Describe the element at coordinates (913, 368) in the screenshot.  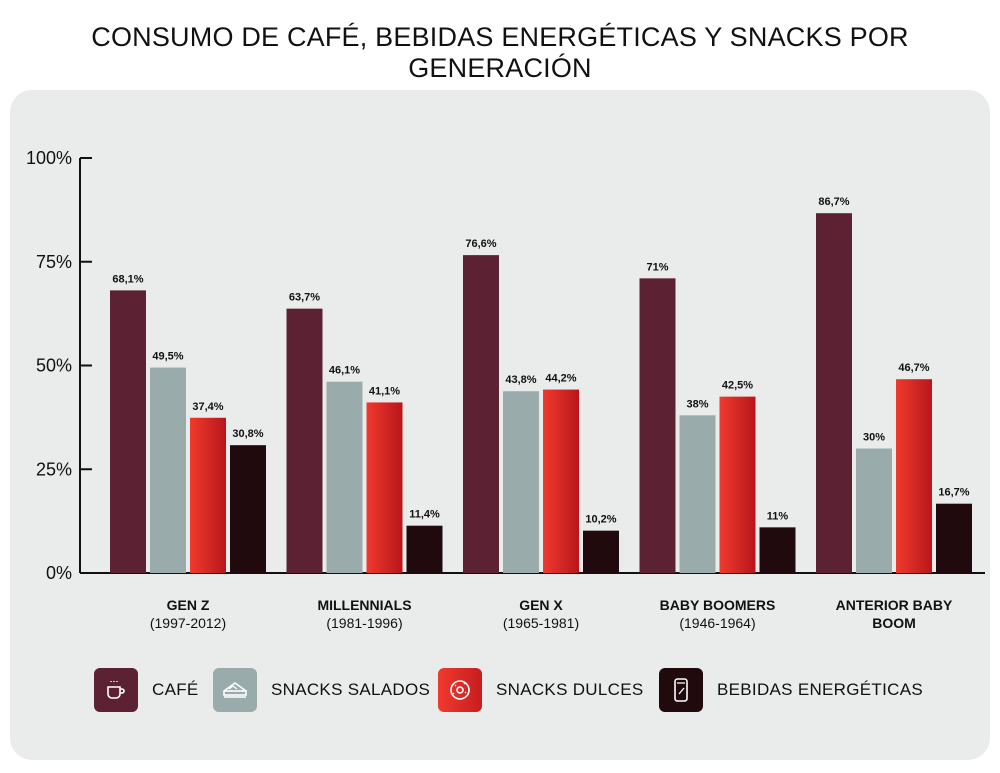
I see `bar-value-label: 46,7%` at that location.